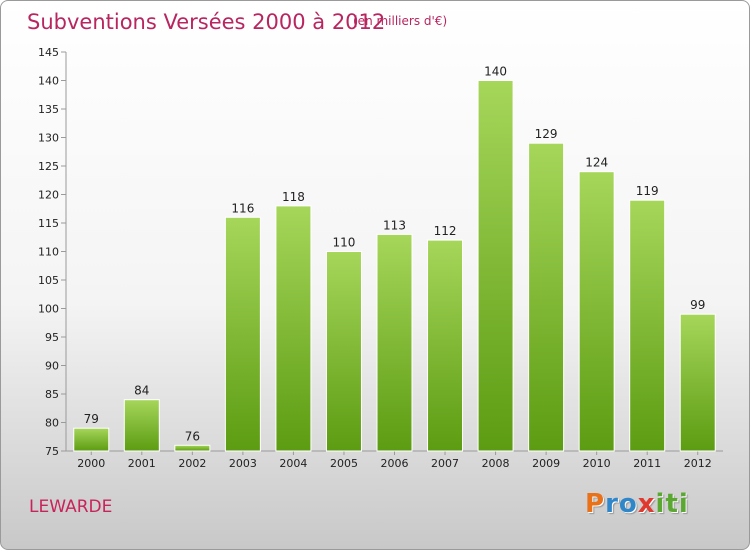 The width and height of the screenshot is (750, 550). What do you see at coordinates (293, 463) in the screenshot?
I see `x-tick-label: 2004` at bounding box center [293, 463].